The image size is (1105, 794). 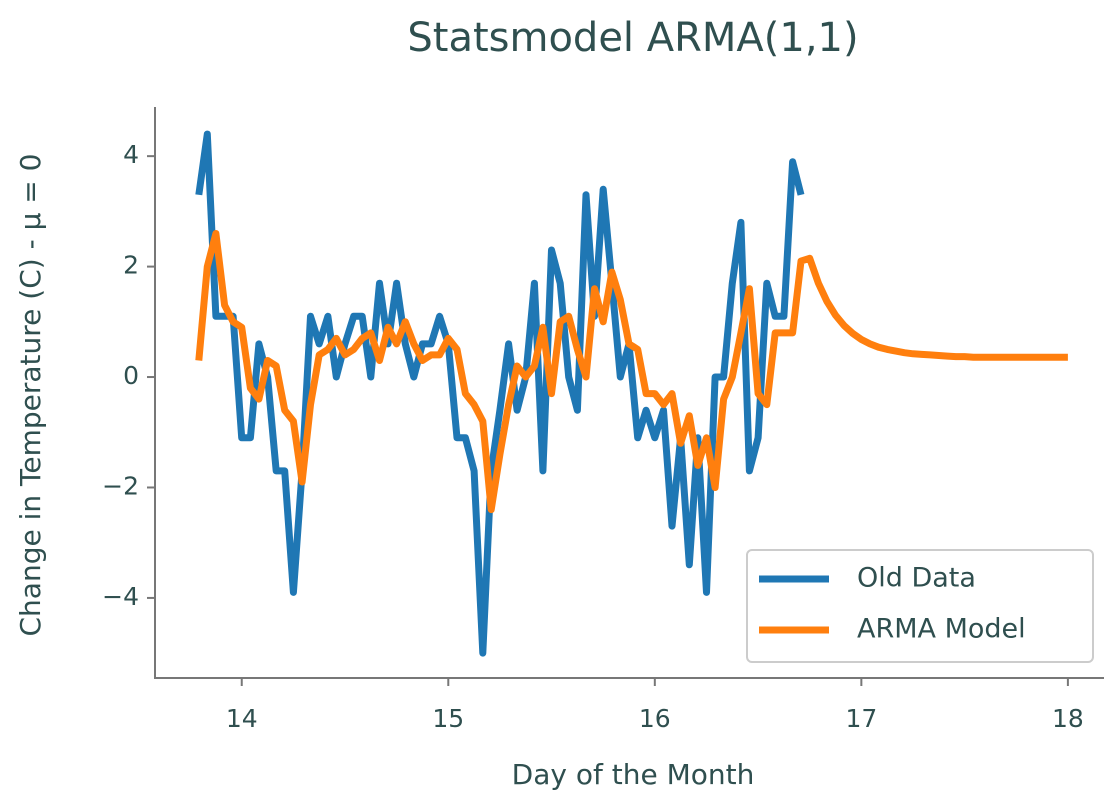 What do you see at coordinates (655, 718) in the screenshot?
I see `x-tick-label: 16` at bounding box center [655, 718].